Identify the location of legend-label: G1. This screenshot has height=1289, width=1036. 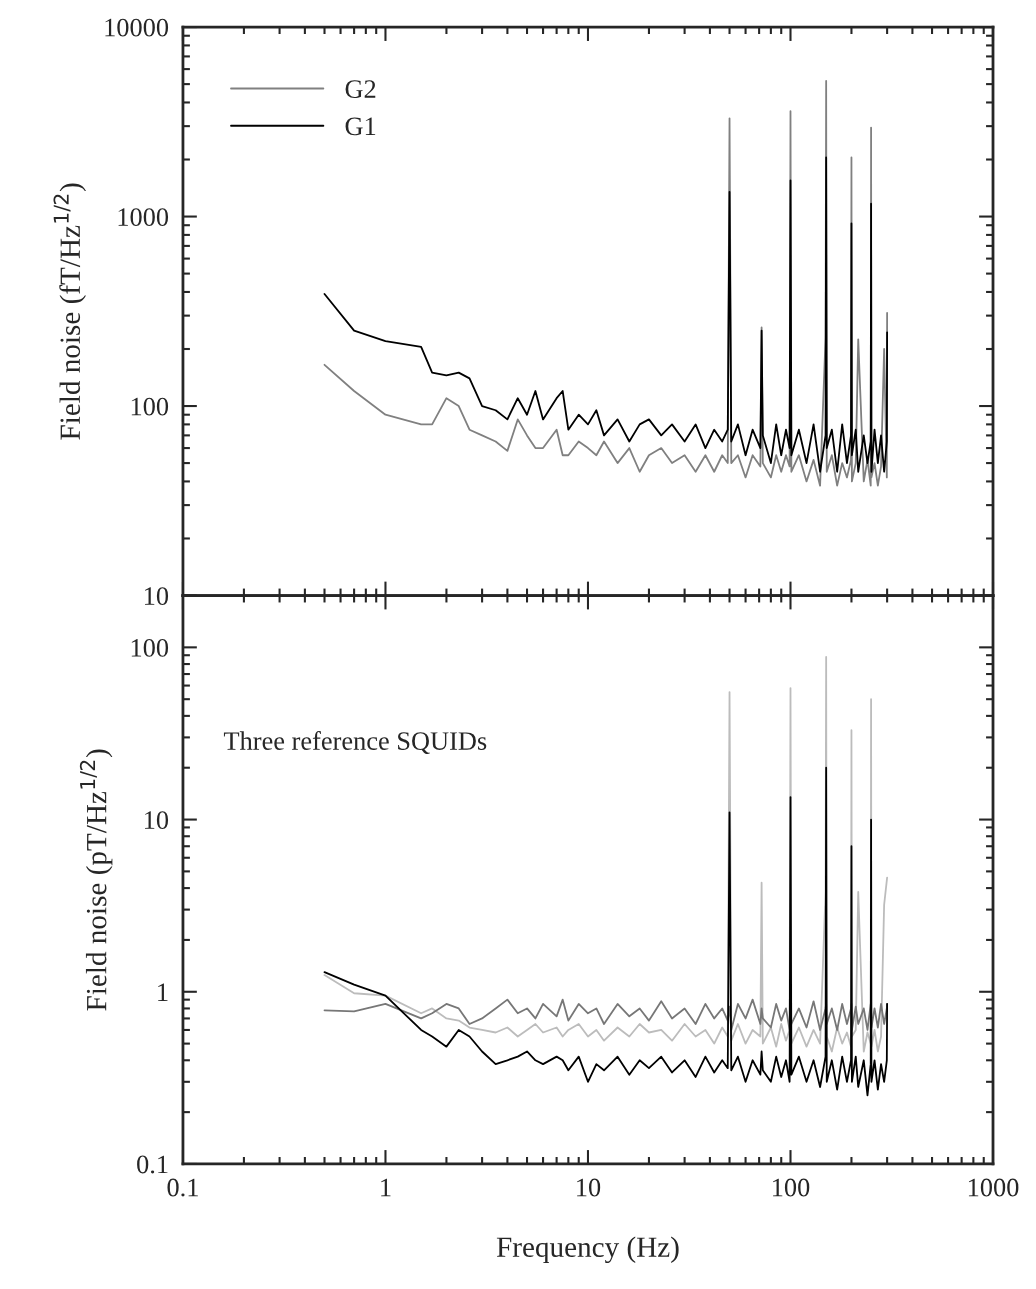
(360, 126).